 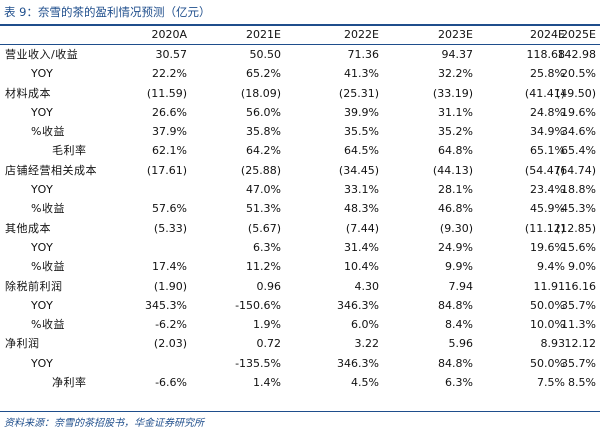 What do you see at coordinates (28, 228) in the screenshot?
I see `row-label: 其他成本` at bounding box center [28, 228].